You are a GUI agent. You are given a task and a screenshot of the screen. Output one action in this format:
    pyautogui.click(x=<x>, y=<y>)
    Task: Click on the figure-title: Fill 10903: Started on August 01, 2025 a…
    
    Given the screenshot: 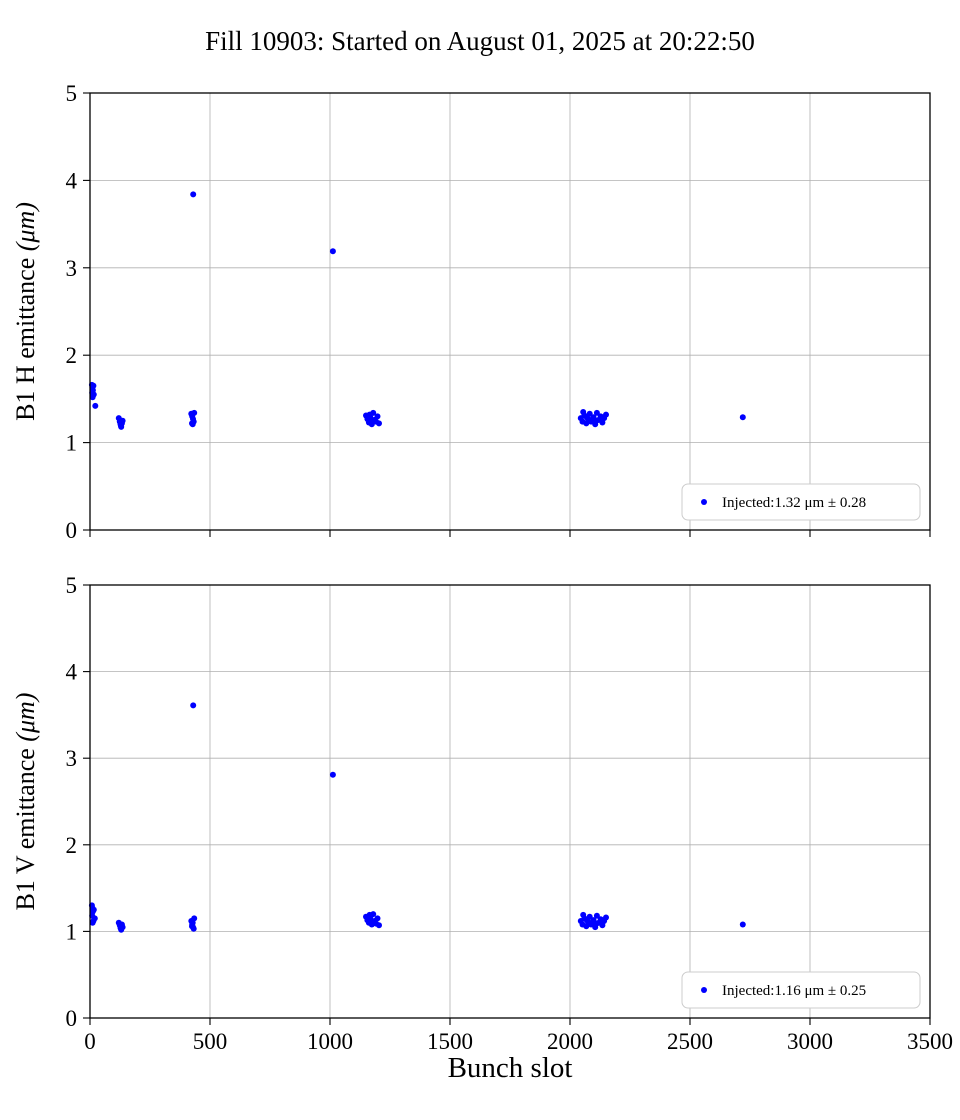 What is the action you would take?
    pyautogui.click(x=480, y=41)
    